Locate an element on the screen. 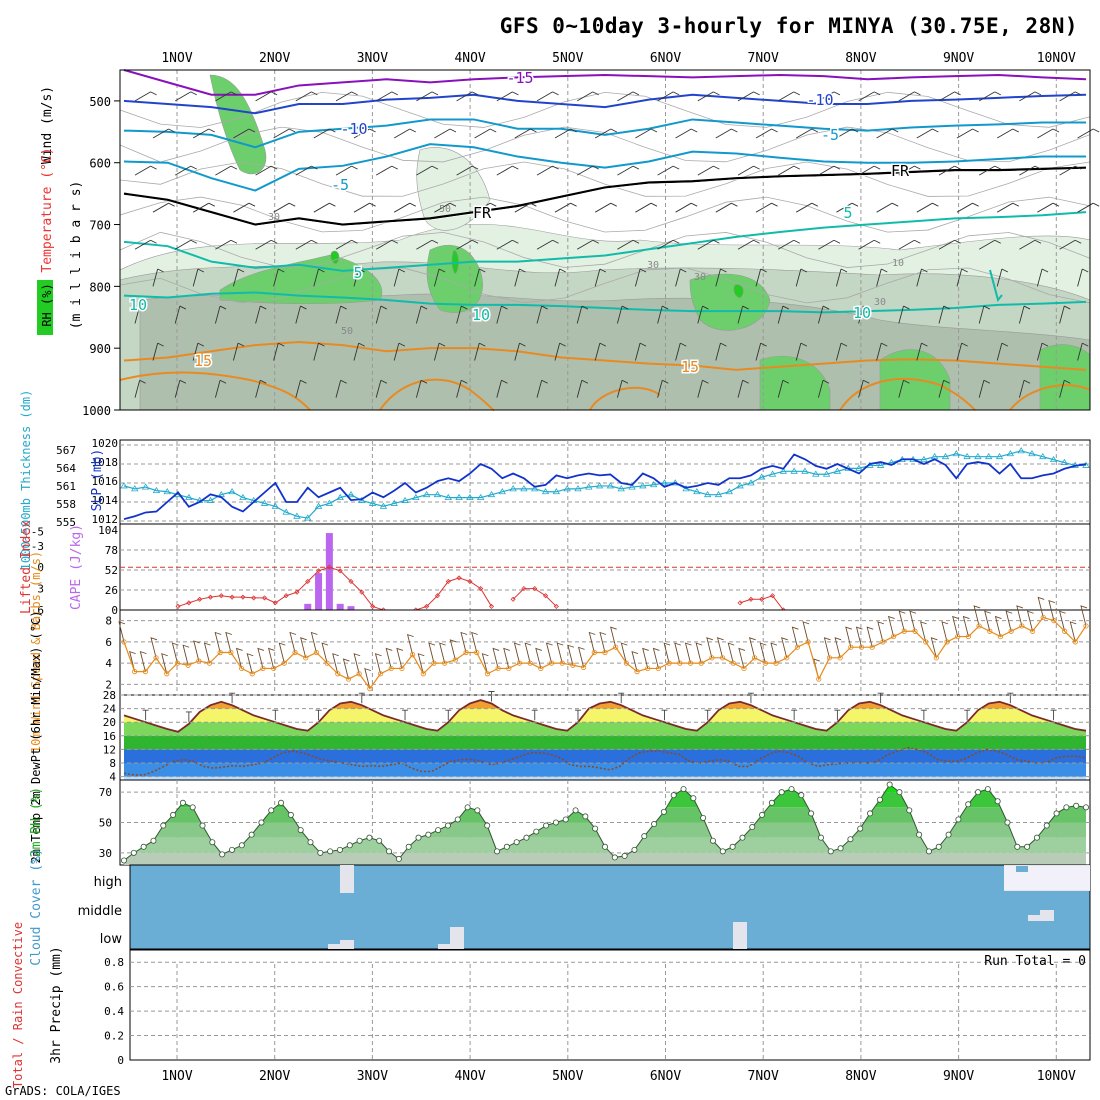  rh-contour-label: 50 is located at coordinates (347, 331).